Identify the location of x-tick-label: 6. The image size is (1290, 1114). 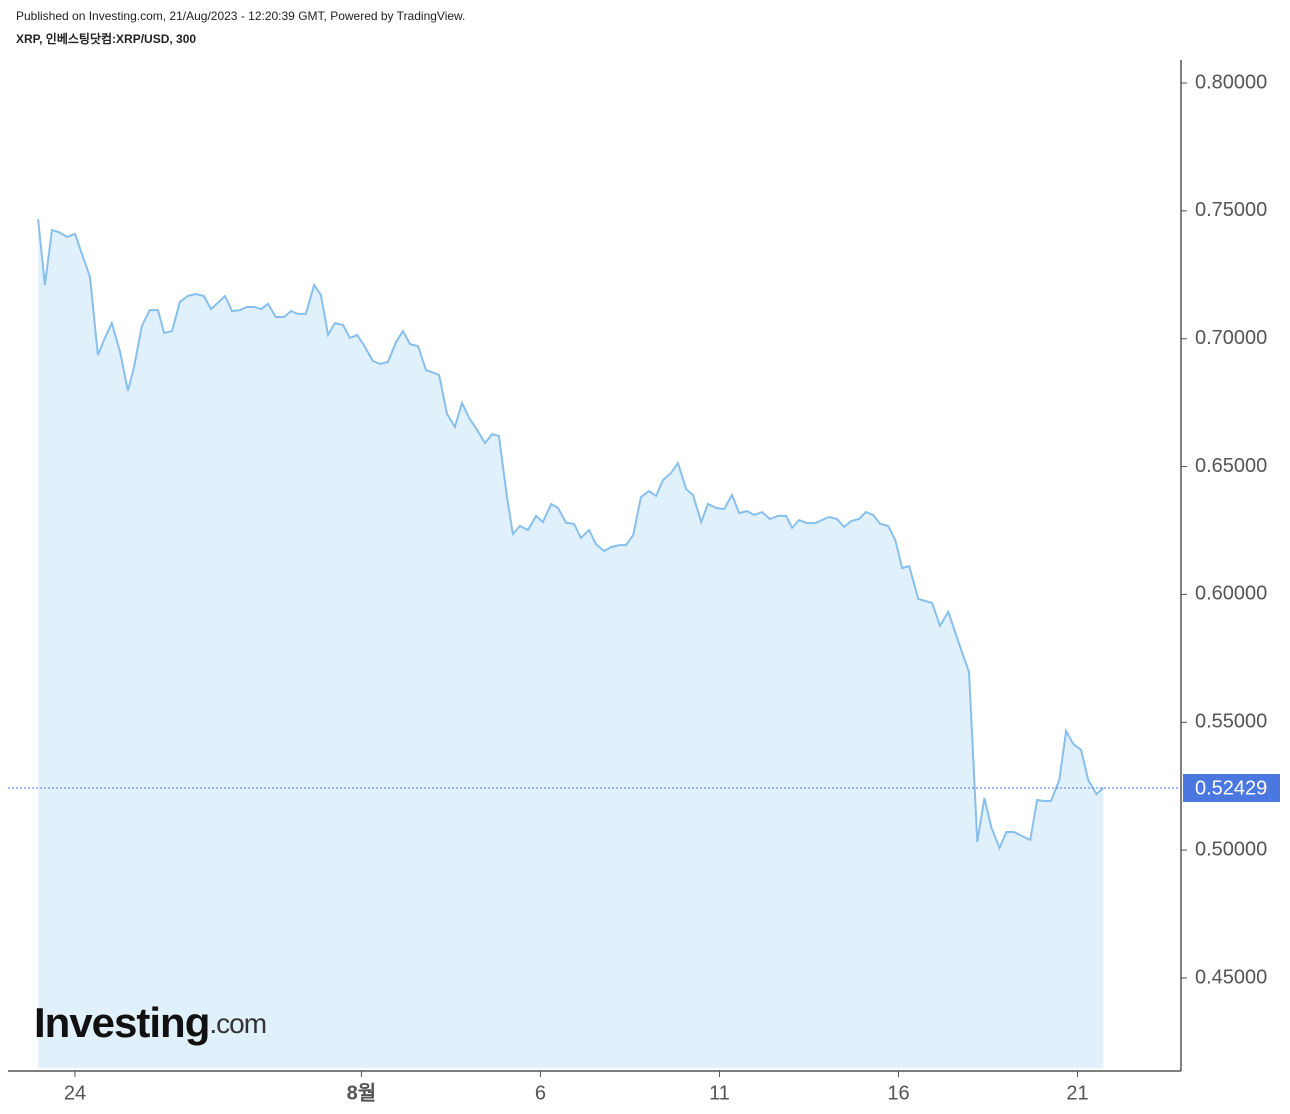
(540, 1093).